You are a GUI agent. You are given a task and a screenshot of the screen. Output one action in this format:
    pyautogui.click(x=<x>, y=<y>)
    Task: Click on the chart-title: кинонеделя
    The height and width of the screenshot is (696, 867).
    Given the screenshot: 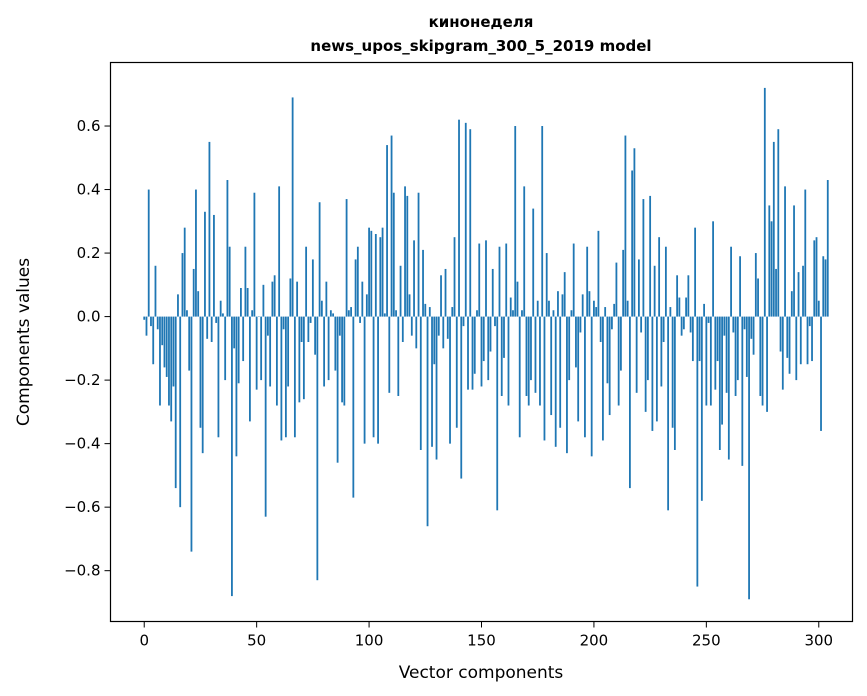 What is the action you would take?
    pyautogui.click(x=481, y=22)
    